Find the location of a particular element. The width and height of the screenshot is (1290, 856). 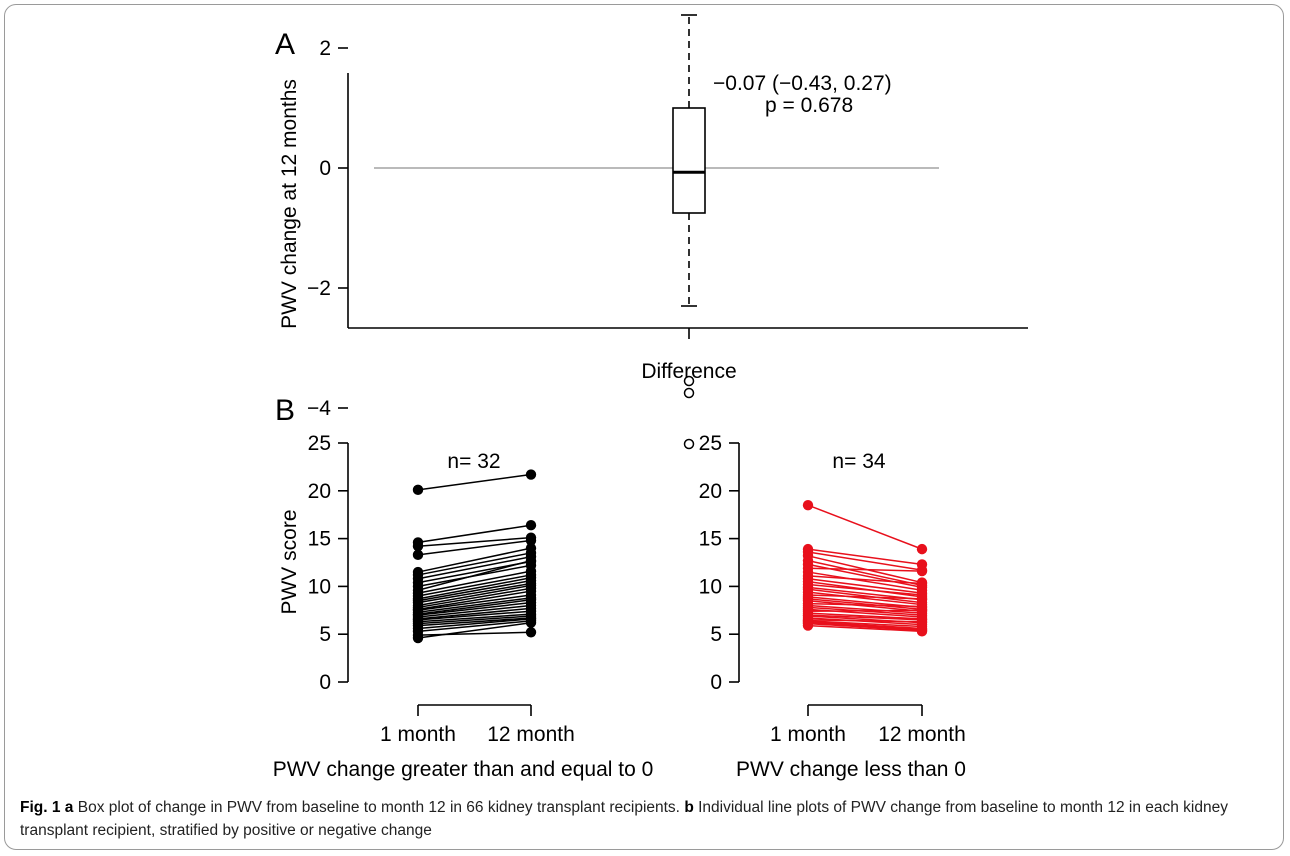

panel-b-right-subject-lines is located at coordinates (865, 568).